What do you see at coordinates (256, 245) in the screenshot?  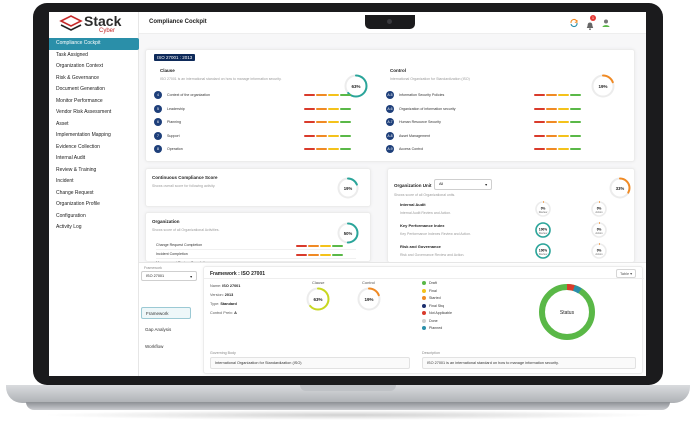 I see `organization-row: Change Request Completion` at bounding box center [256, 245].